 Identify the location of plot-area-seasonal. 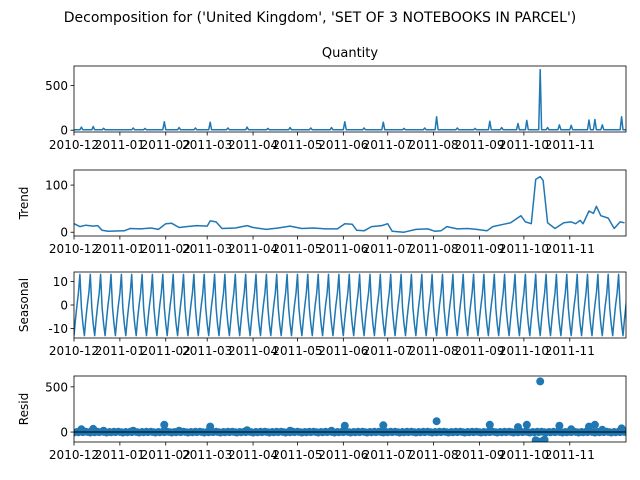
(350, 305).